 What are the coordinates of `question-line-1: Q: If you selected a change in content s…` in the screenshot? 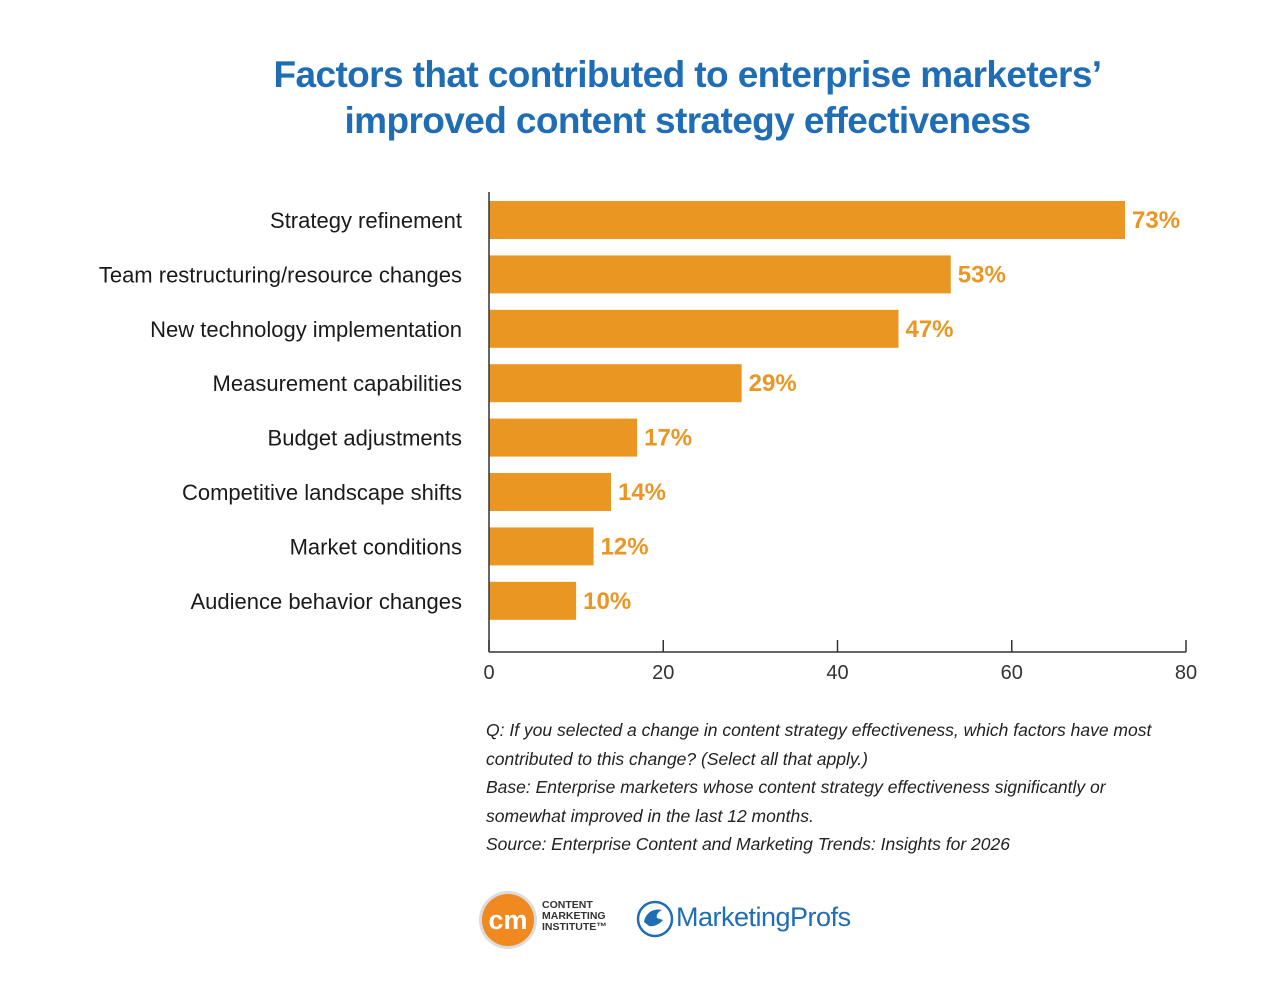 It's located at (819, 730).